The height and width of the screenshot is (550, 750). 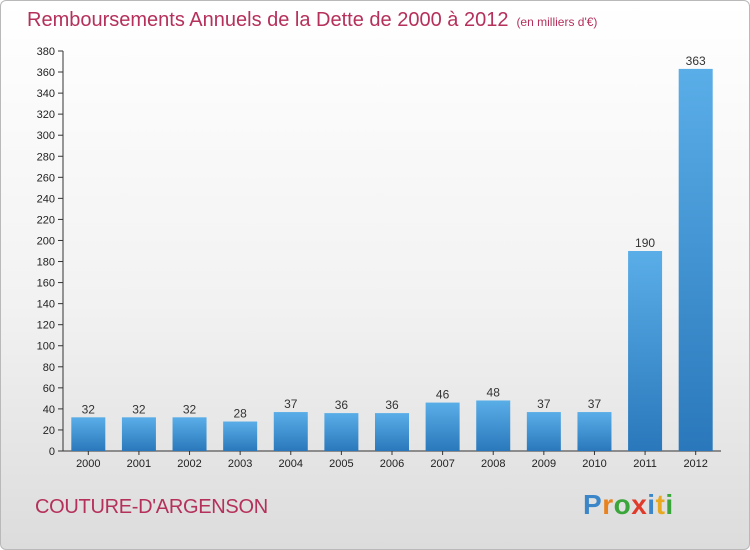 I want to click on y-tick-label: 240, so click(x=46, y=199).